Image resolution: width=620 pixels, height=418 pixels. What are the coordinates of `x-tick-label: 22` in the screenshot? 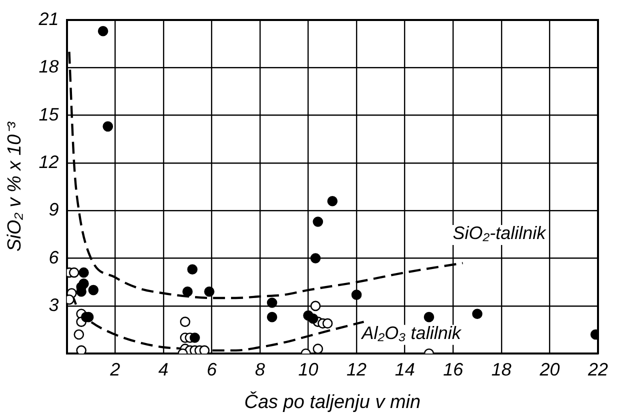 It's located at (597, 369).